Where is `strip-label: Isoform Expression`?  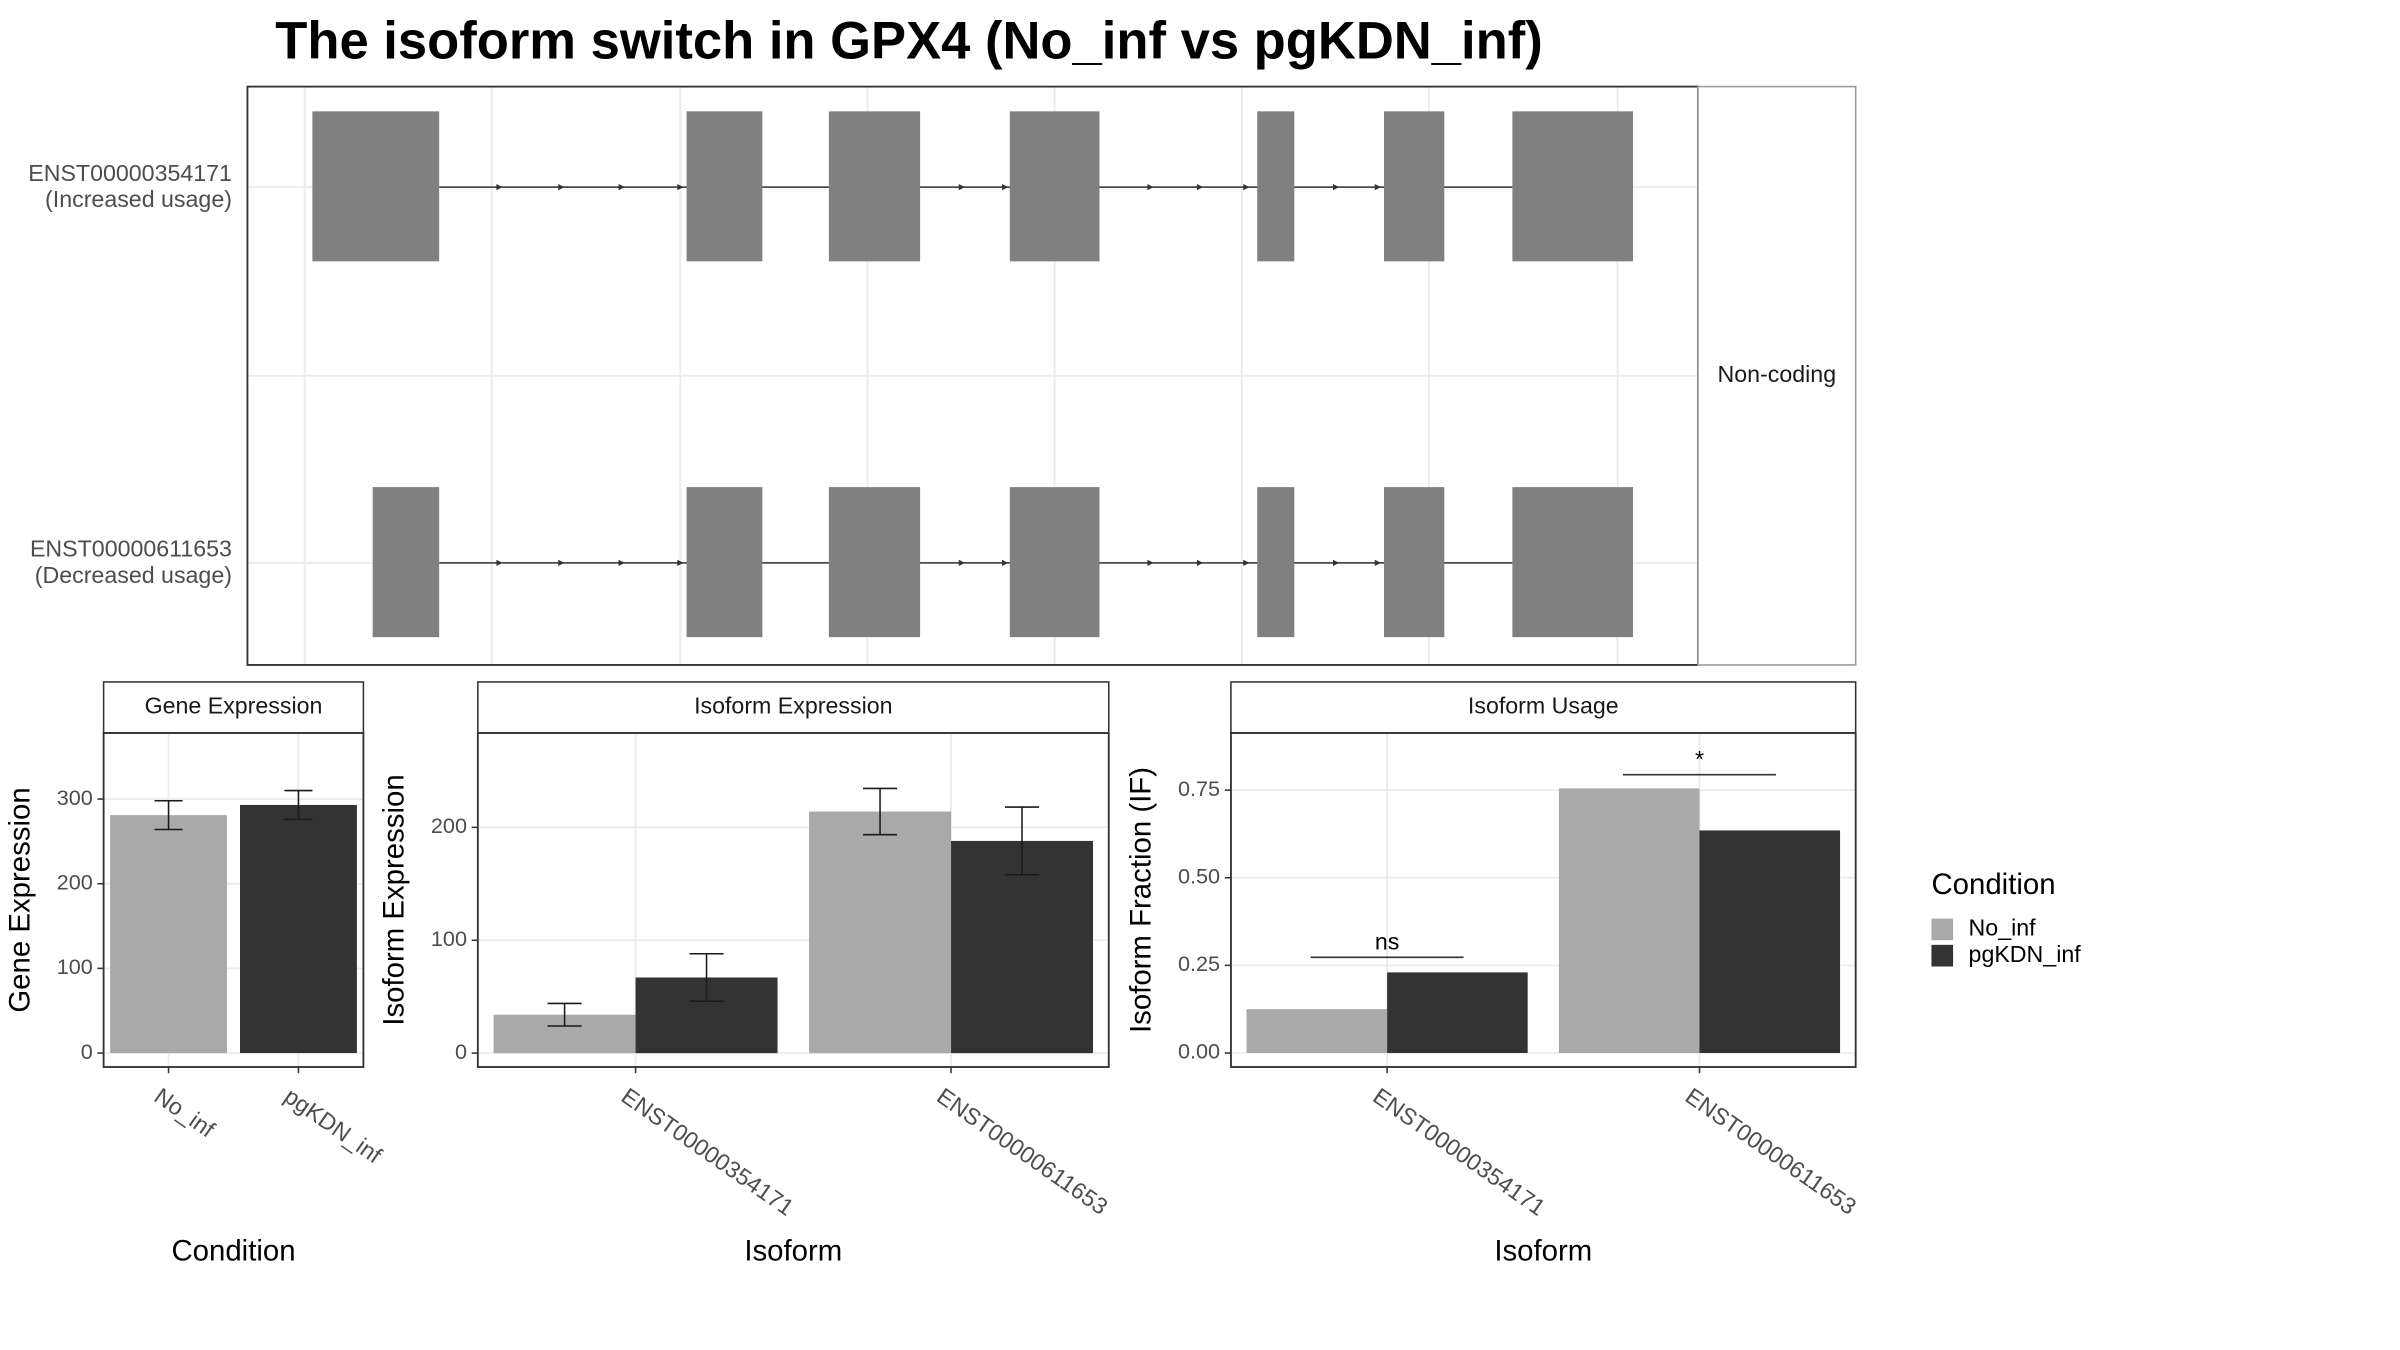 strip-label: Isoform Expression is located at coordinates (793, 706).